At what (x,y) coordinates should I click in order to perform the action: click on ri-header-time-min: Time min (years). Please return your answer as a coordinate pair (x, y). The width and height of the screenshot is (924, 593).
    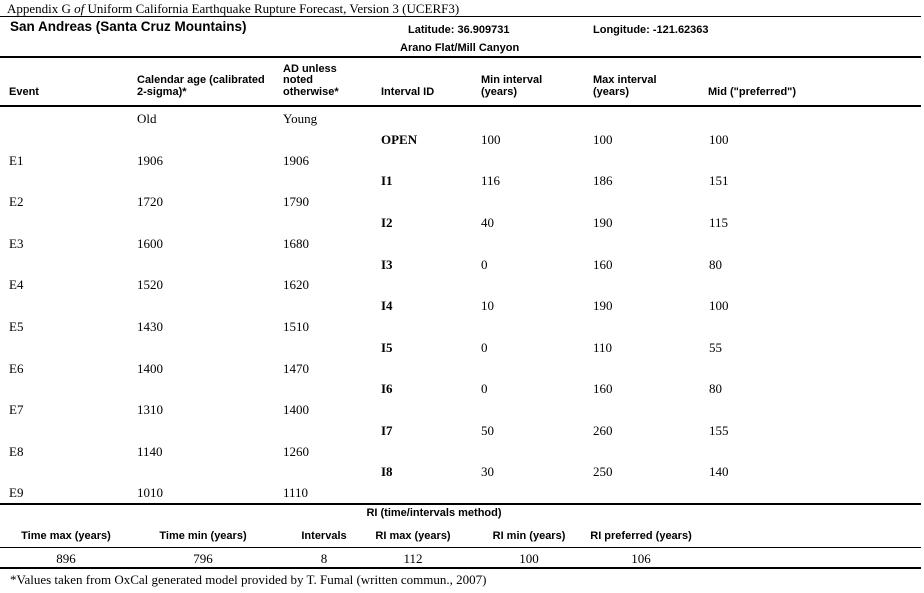
    Looking at the image, I should click on (203, 536).